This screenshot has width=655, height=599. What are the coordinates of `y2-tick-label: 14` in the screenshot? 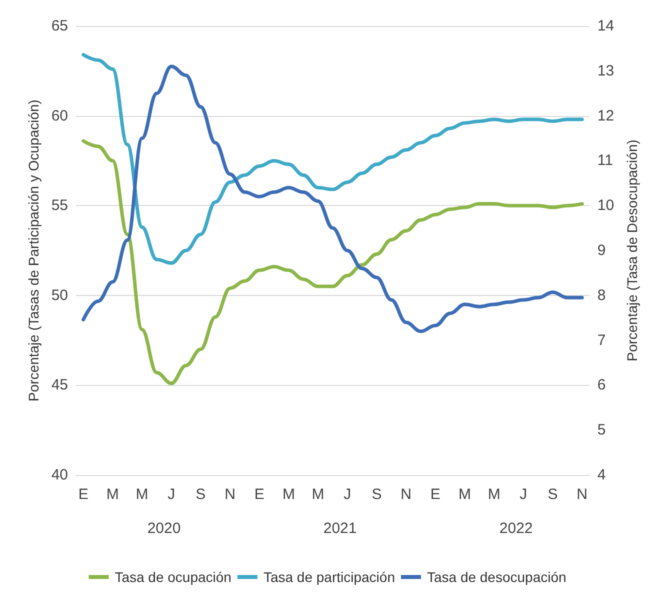 It's located at (605, 26).